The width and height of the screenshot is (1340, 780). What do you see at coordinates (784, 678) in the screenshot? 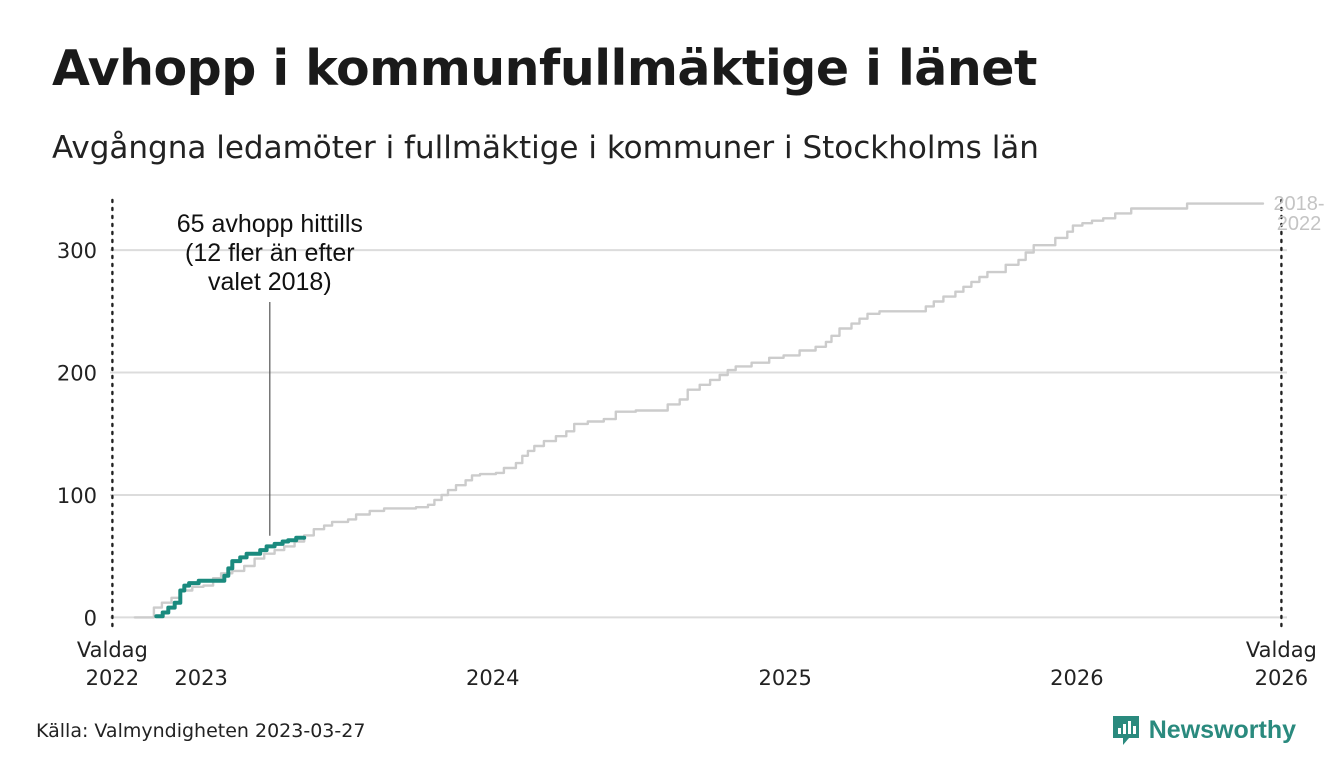
I see `x-tick-label: 2025` at bounding box center [784, 678].